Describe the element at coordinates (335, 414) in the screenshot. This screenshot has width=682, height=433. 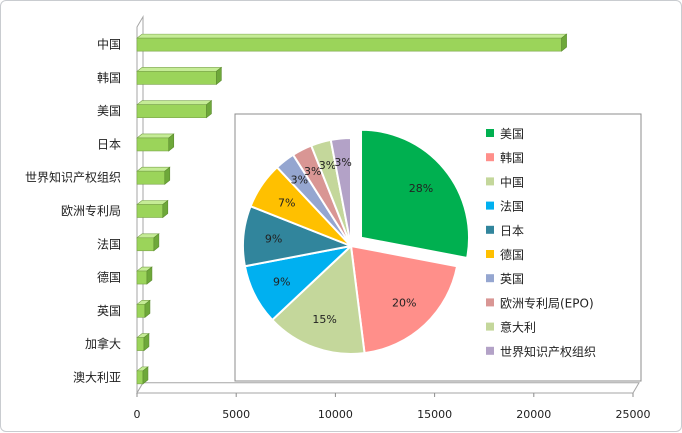
I see `x-tick-label: 10000` at that location.